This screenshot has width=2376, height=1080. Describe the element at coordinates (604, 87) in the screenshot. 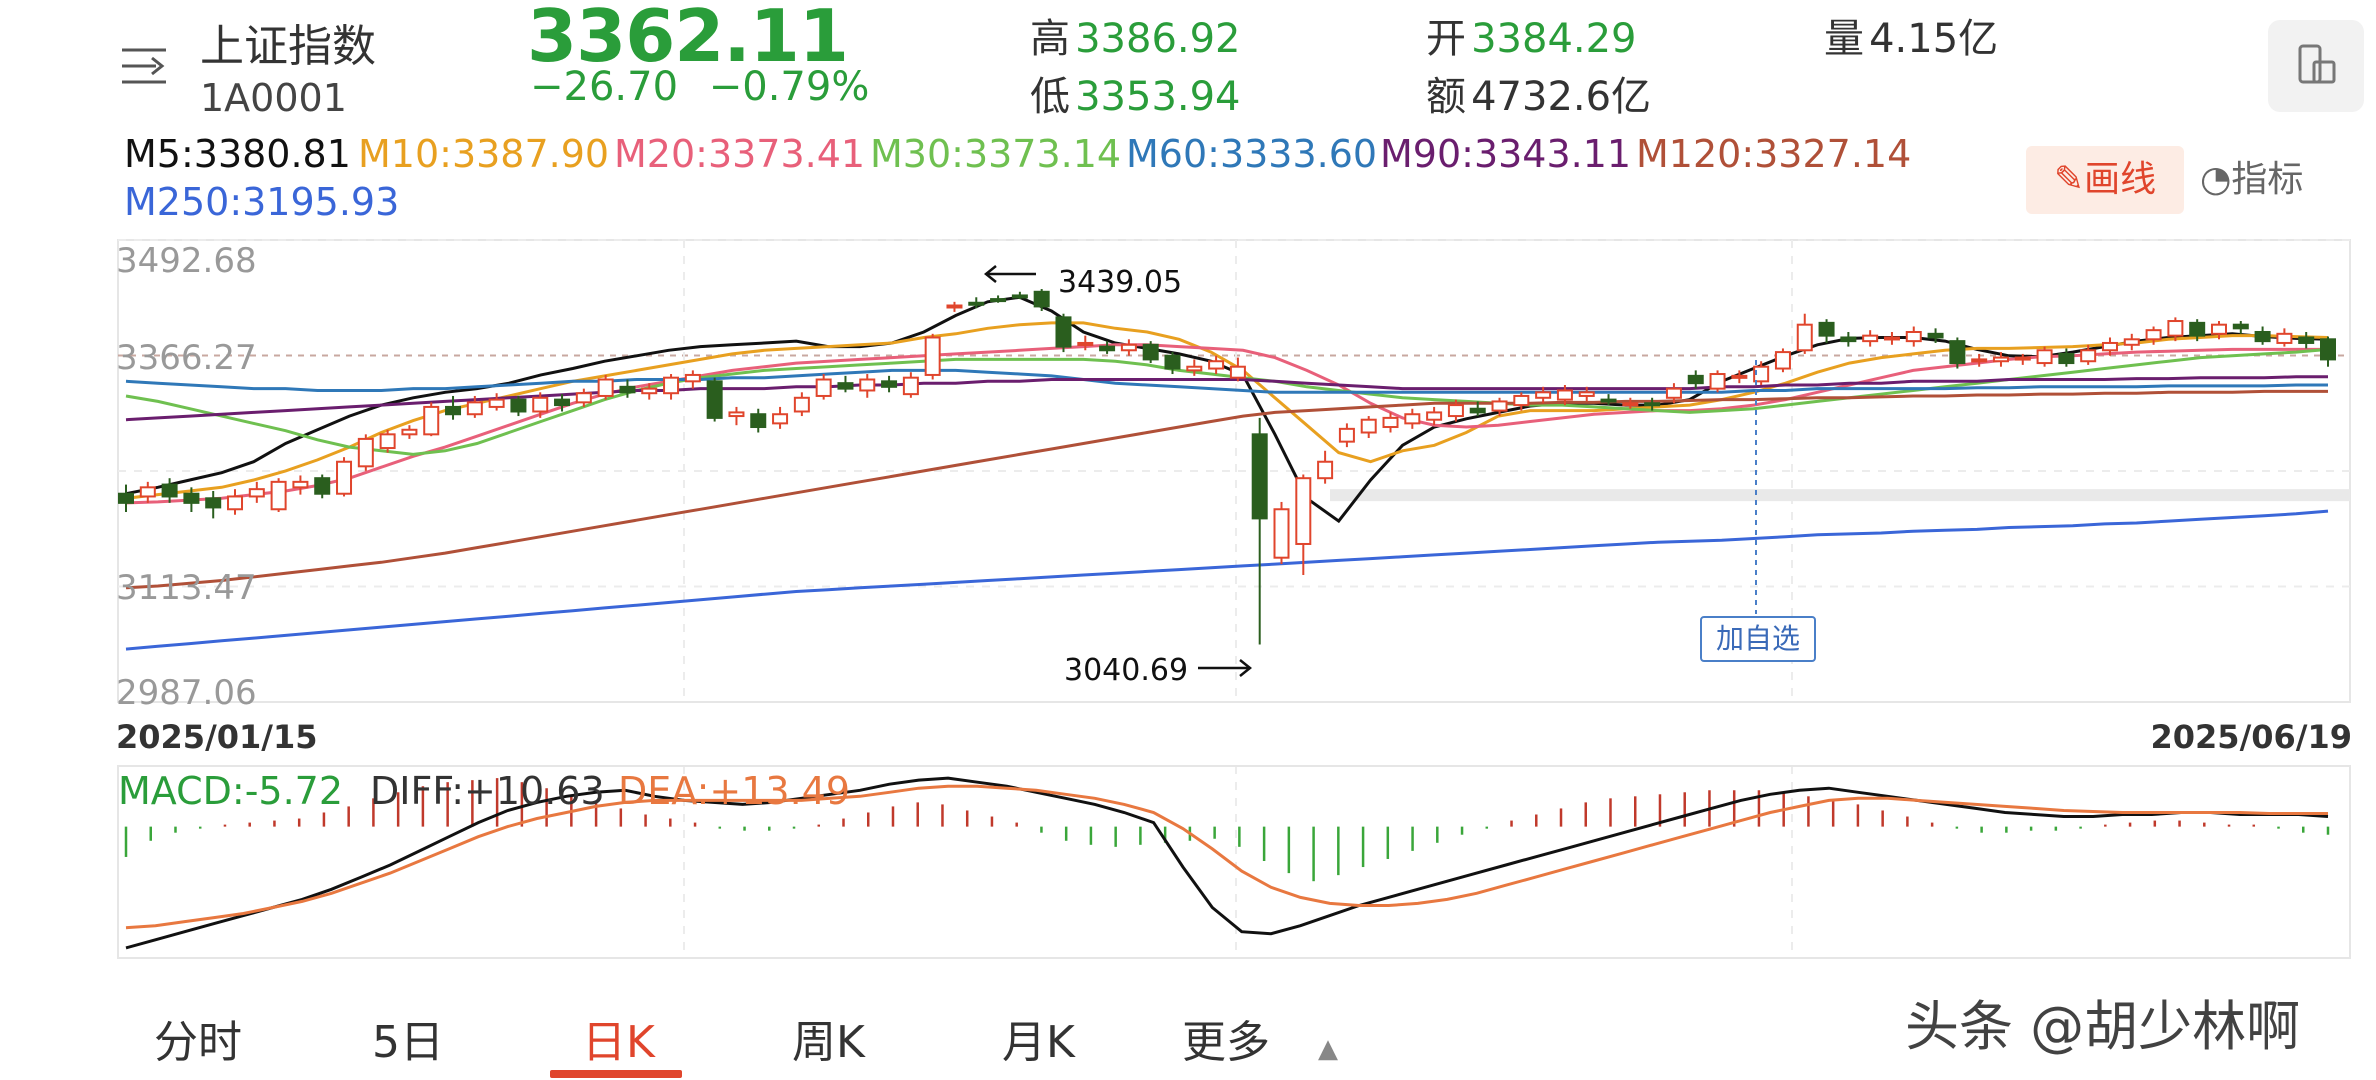

I see `change-value: −26.70` at that location.